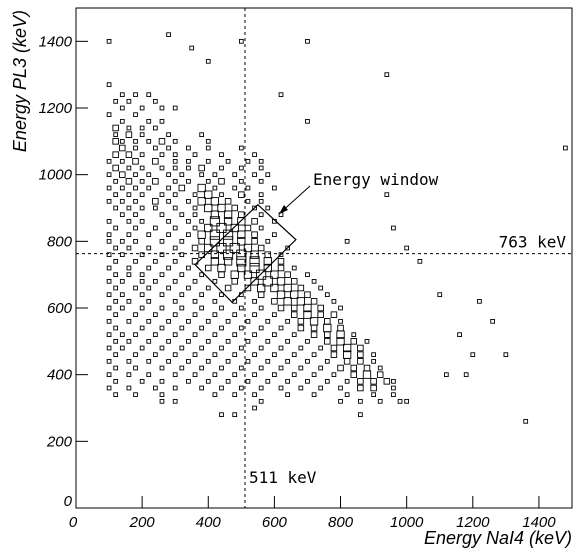 This screenshot has height=553, width=579. I want to click on x-tick-label: 1000, so click(407, 522).